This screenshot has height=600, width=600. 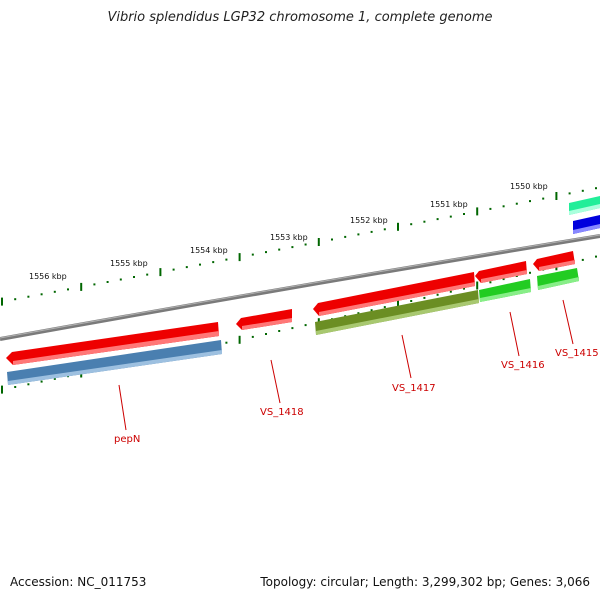 I want to click on scale-label: 1554 kbp, so click(x=209, y=250).